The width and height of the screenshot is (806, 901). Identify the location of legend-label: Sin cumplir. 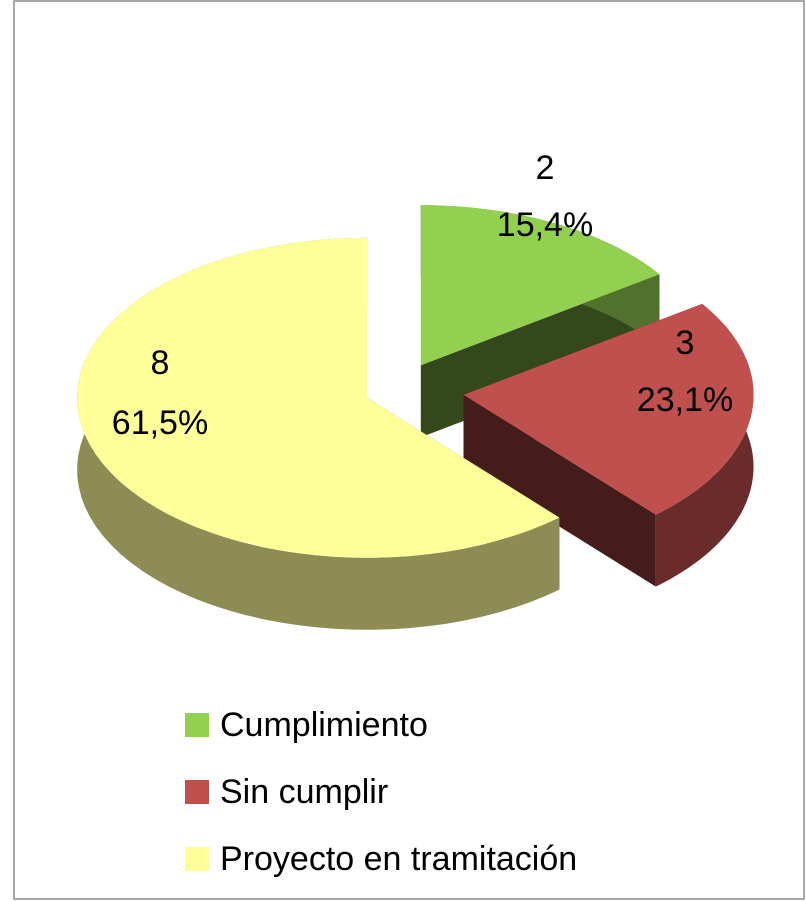
(304, 792).